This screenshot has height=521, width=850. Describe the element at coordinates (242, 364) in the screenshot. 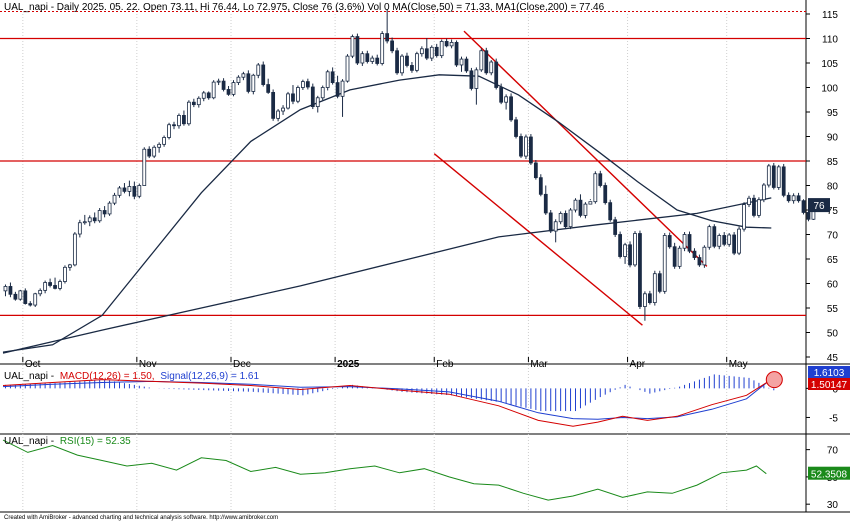

I see `x-tick-label: Dec` at that location.